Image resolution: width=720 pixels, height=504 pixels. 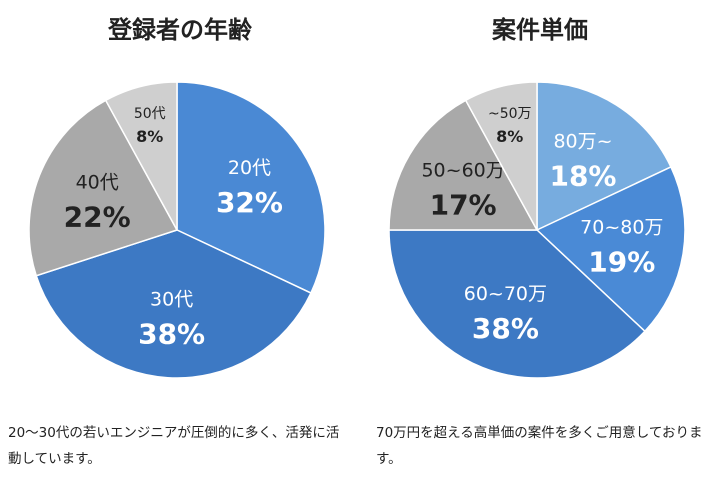 What do you see at coordinates (150, 114) in the screenshot?
I see `slice-category-label: 50代` at bounding box center [150, 114].